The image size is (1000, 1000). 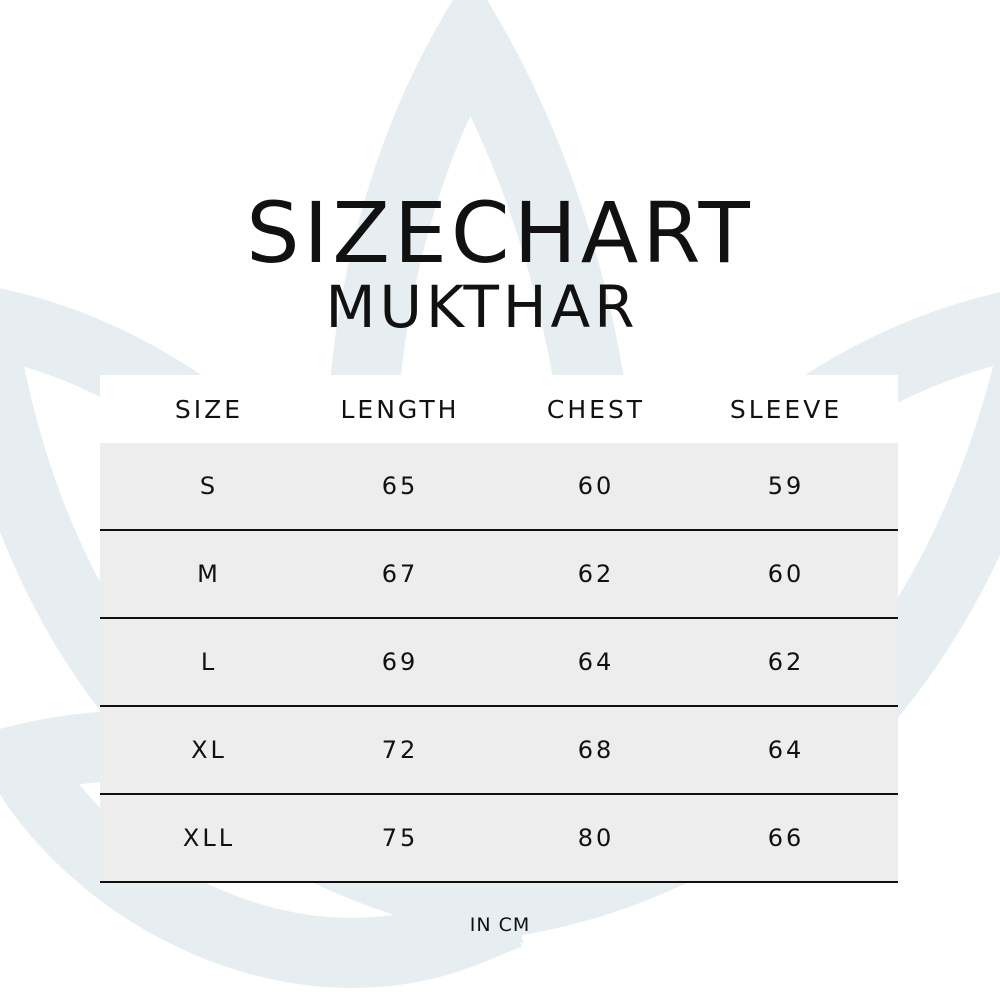 What do you see at coordinates (482, 307) in the screenshot?
I see `brand-subtitle: MUKTHAR` at bounding box center [482, 307].